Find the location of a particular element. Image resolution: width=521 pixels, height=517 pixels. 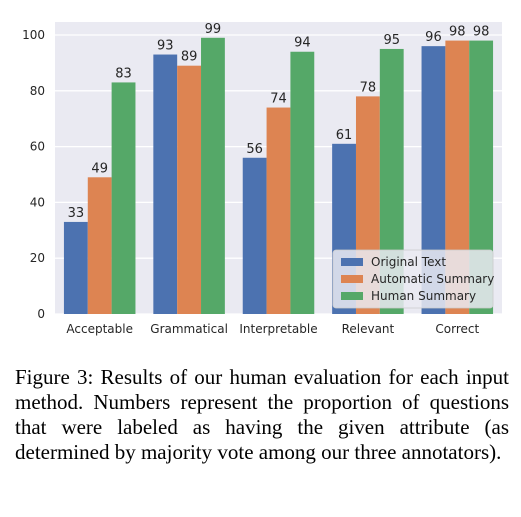

bar-relevant-human-summary is located at coordinates (391, 181).